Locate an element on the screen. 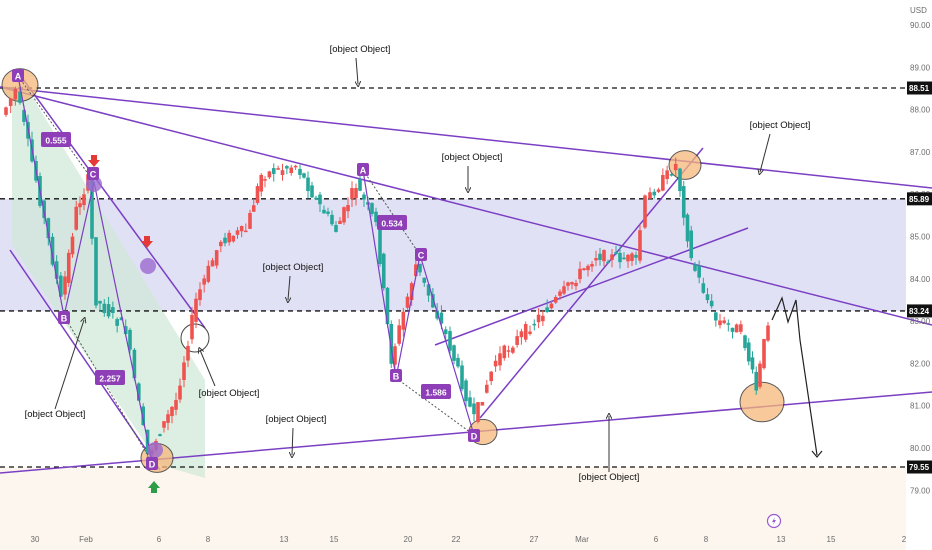 The image size is (932, 550). y-tick-label: 87.00 is located at coordinates (920, 152).